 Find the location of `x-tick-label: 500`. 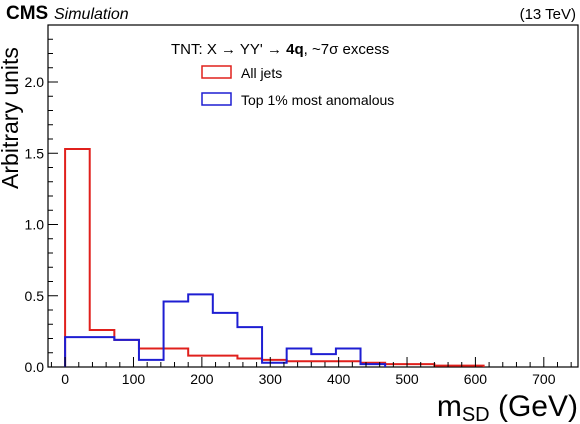

x-tick-label: 500 is located at coordinates (407, 379).